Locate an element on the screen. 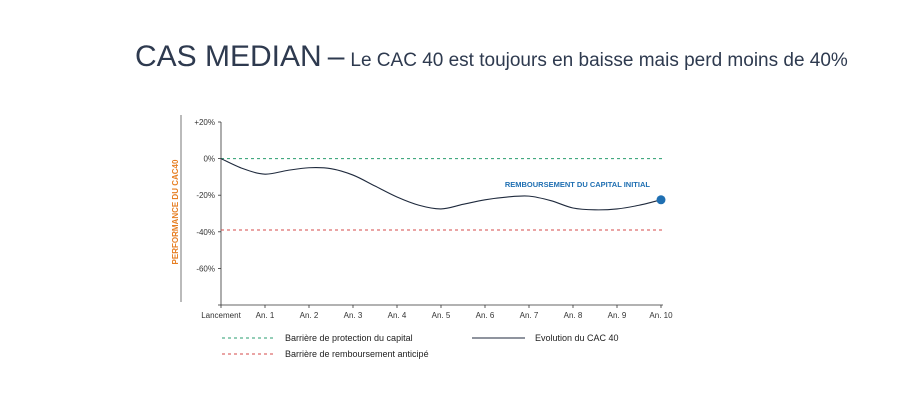 Image resolution: width=900 pixels, height=400 pixels. x-tick-label: An. 9 is located at coordinates (617, 315).